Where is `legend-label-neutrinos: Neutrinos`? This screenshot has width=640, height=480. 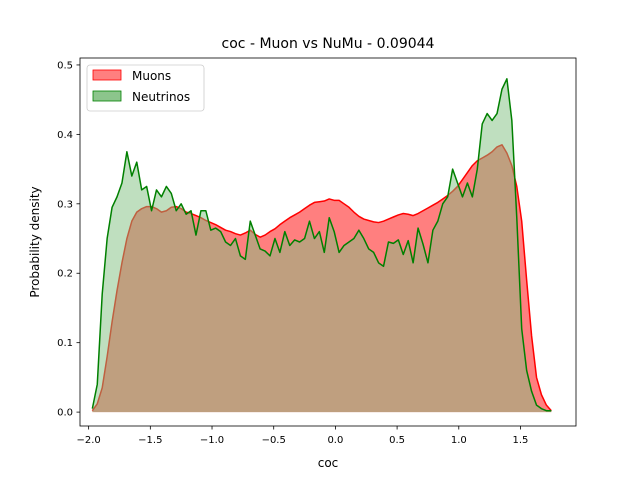
legend-label-neutrinos: Neutrinos is located at coordinates (161, 97).